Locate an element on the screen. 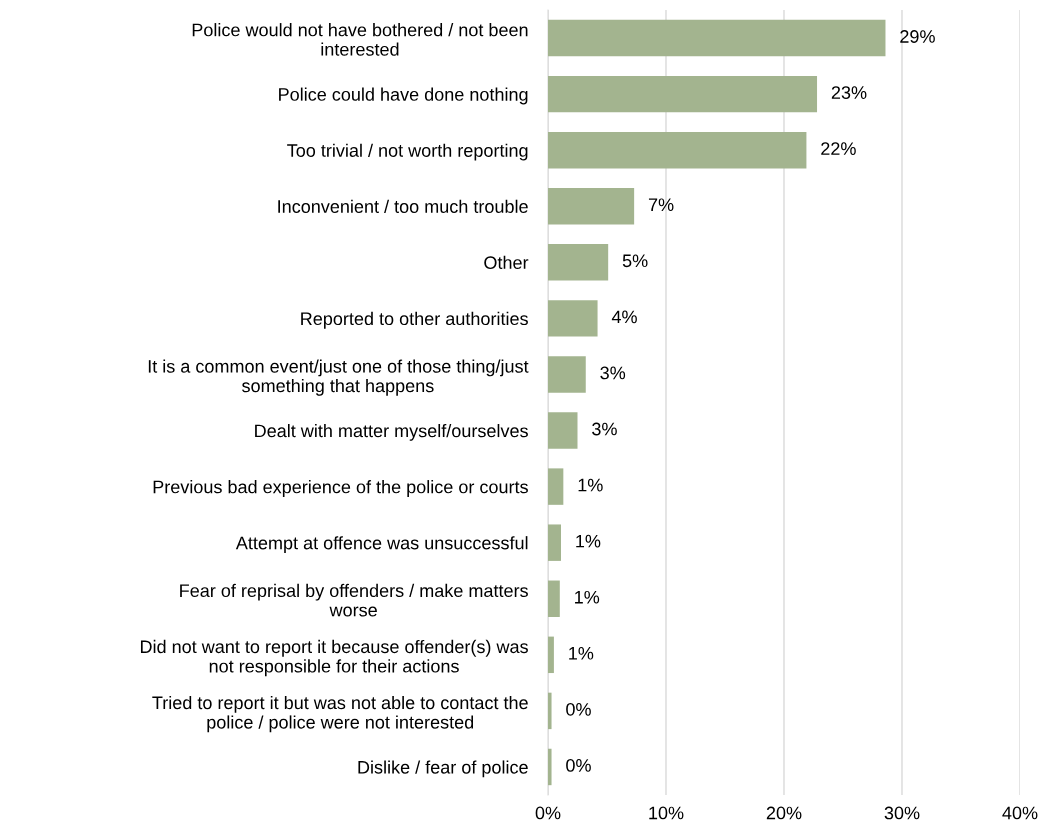  y-tick-label: Did not want to report it because offender(s) was not responsible for their actions is located at coordinates (334, 658).